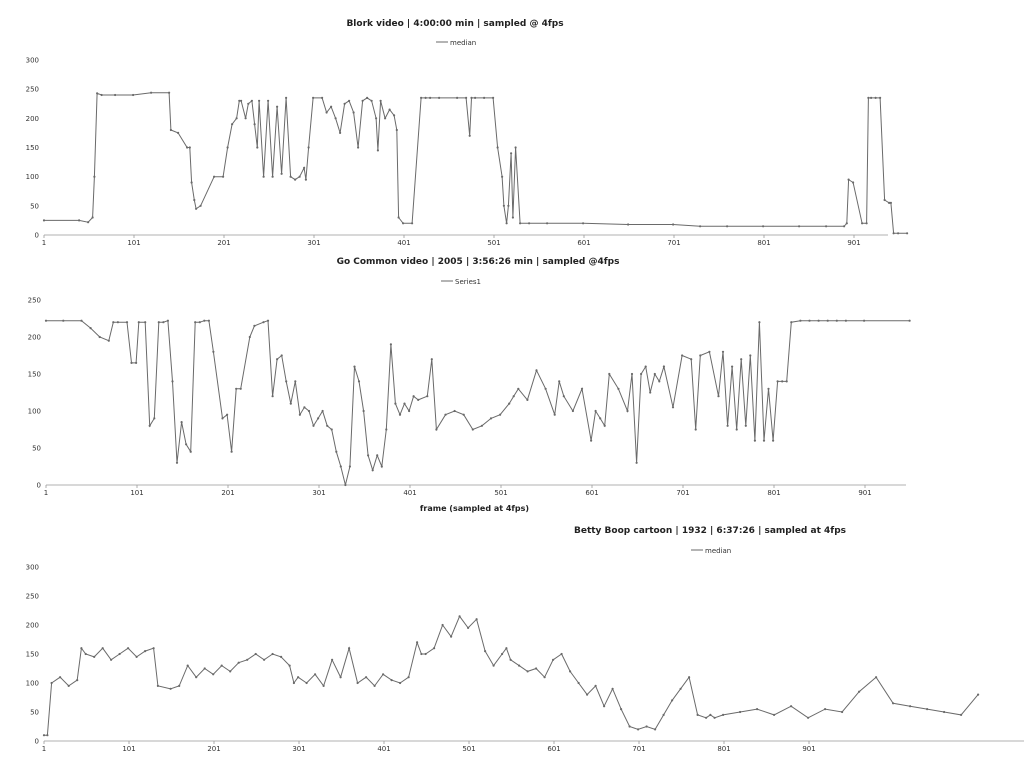  What do you see at coordinates (32, 119) in the screenshot?
I see `y-tick-label: 200` at bounding box center [32, 119].